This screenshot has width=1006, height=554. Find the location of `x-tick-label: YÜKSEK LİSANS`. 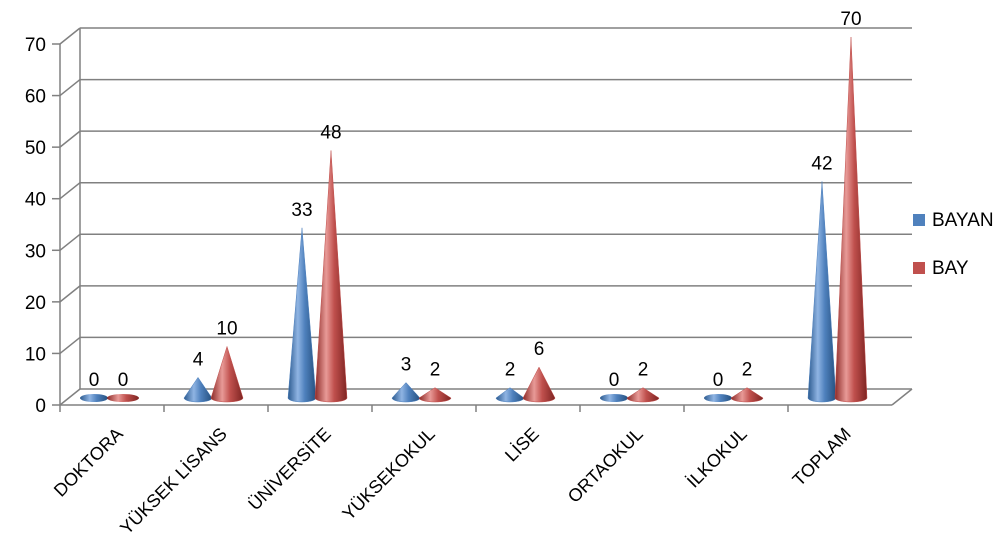

x-tick-label: YÜKSEK LİSANS is located at coordinates (173, 481).